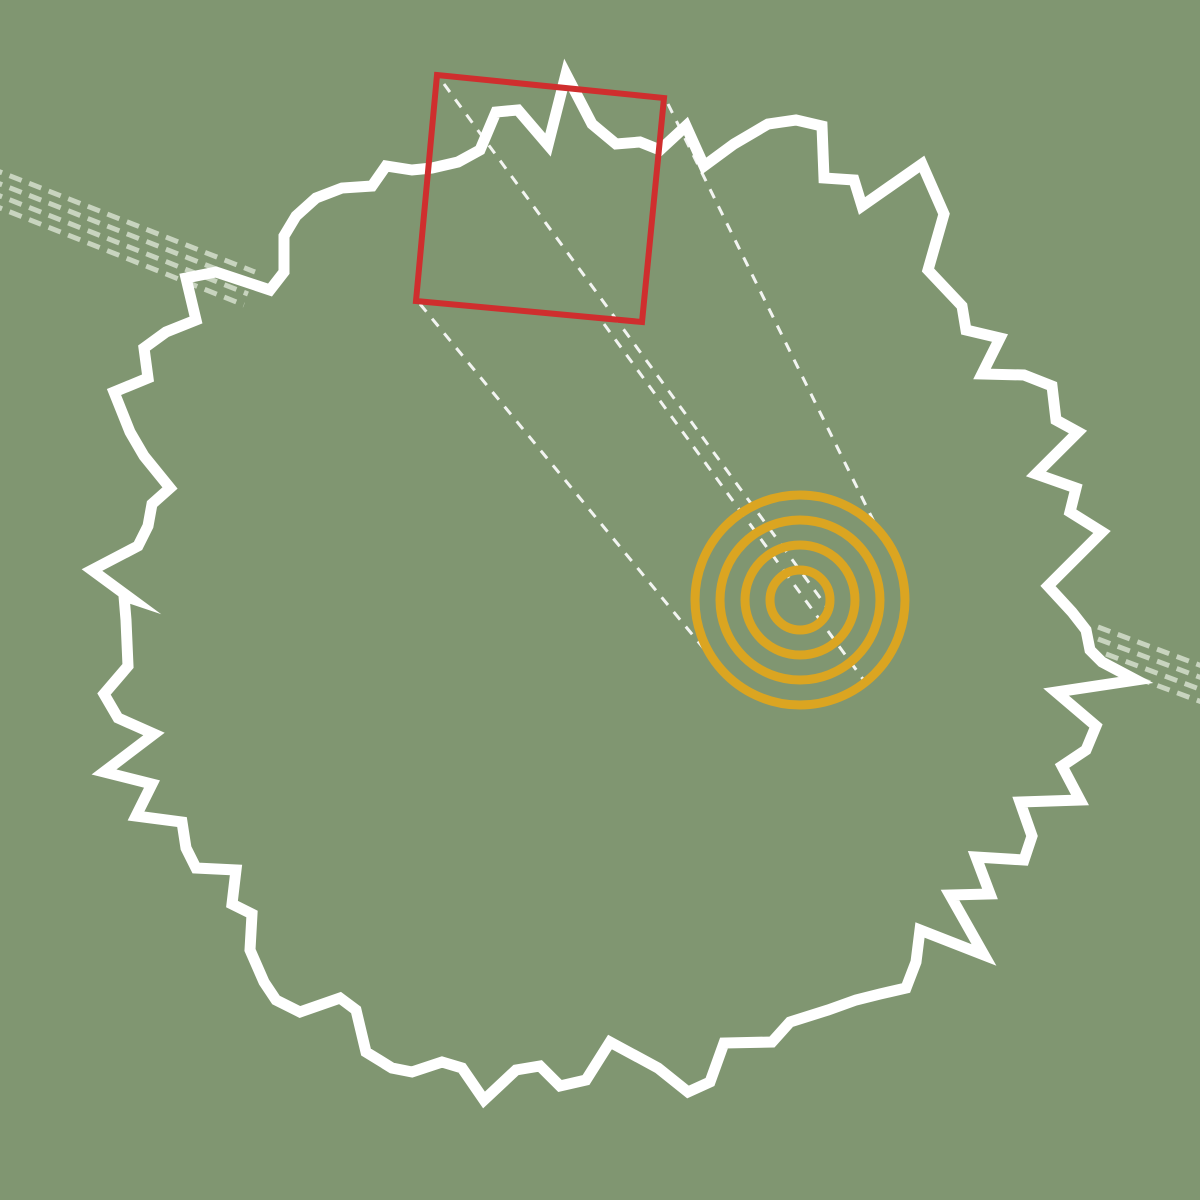 This screenshot has width=1200, height=1200. Describe the element at coordinates (1148, 664) in the screenshot. I see `road-segment-east` at that location.